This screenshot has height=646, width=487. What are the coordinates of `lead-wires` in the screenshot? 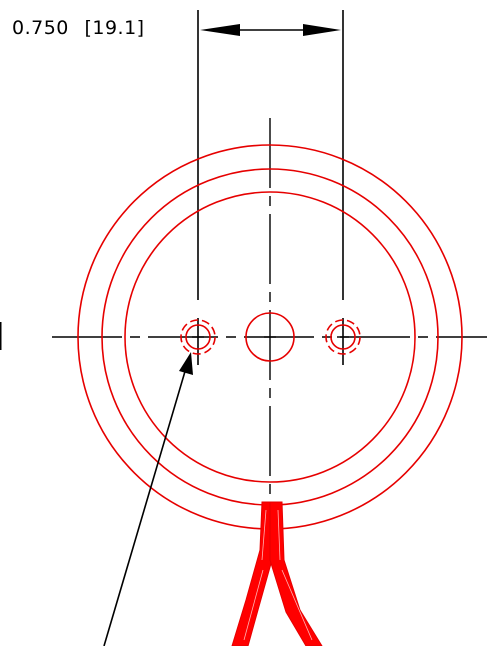 It's located at (277, 573).